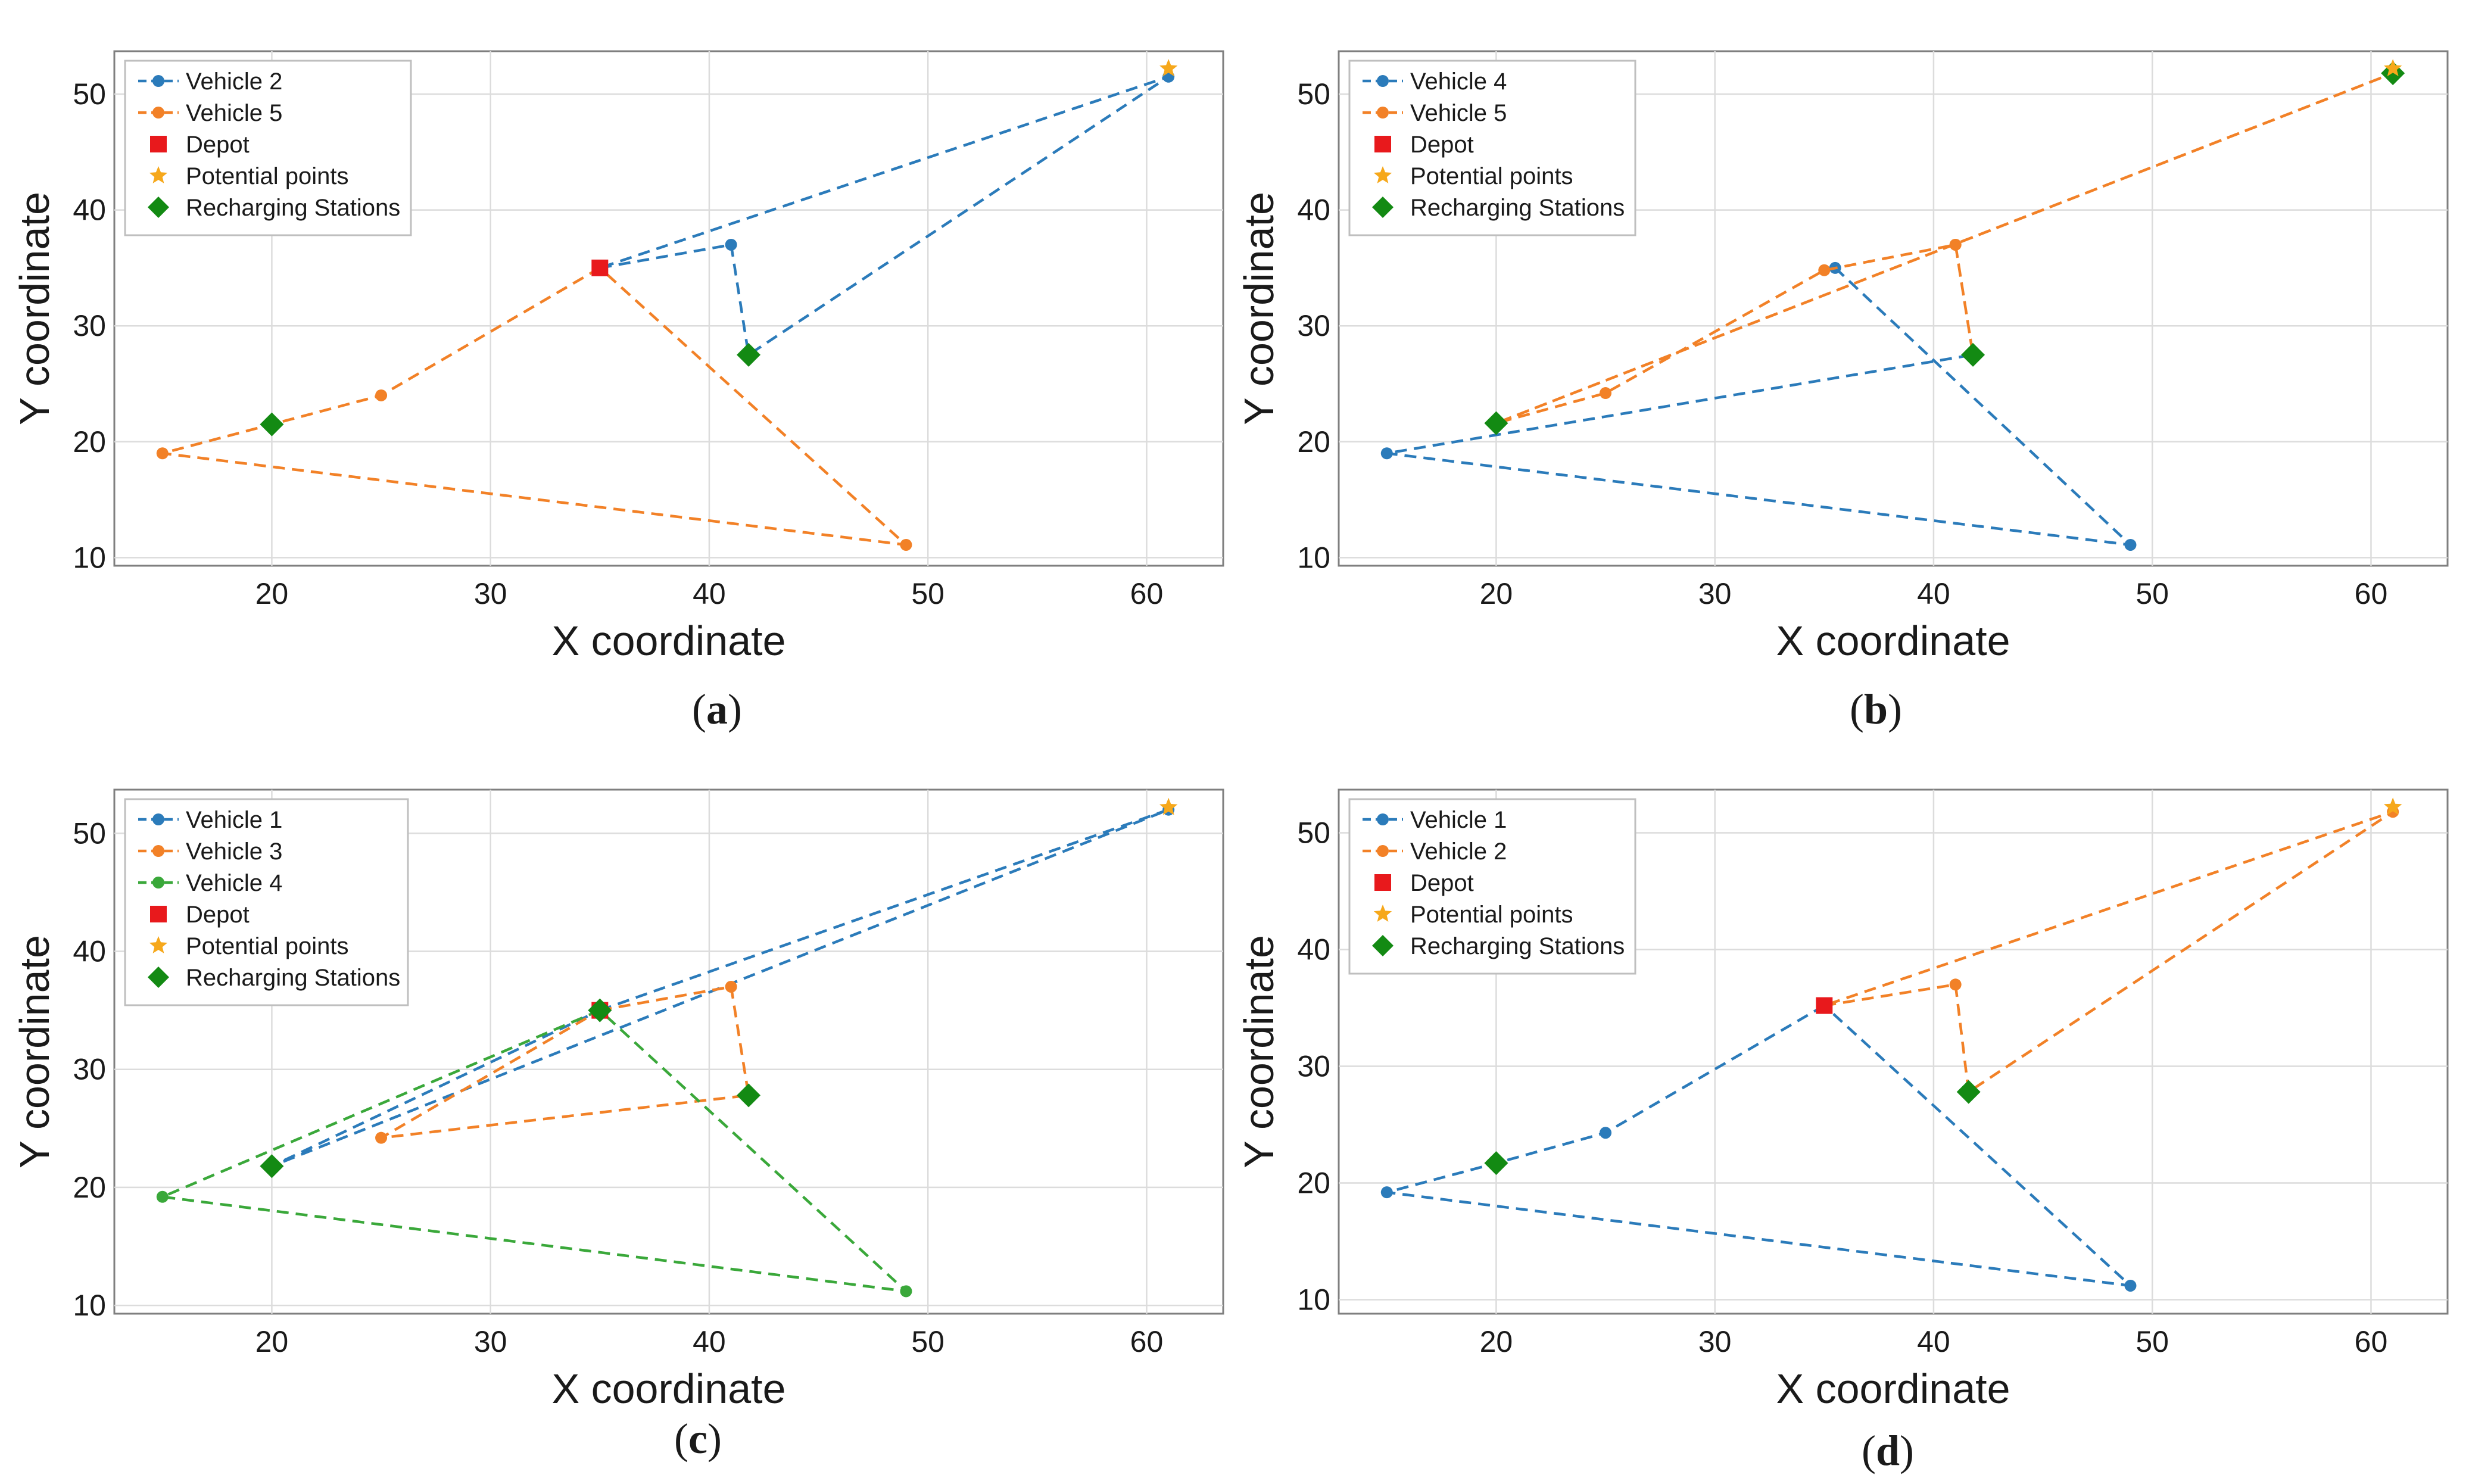  I want to click on panel-caption: (d), so click(1888, 1451).